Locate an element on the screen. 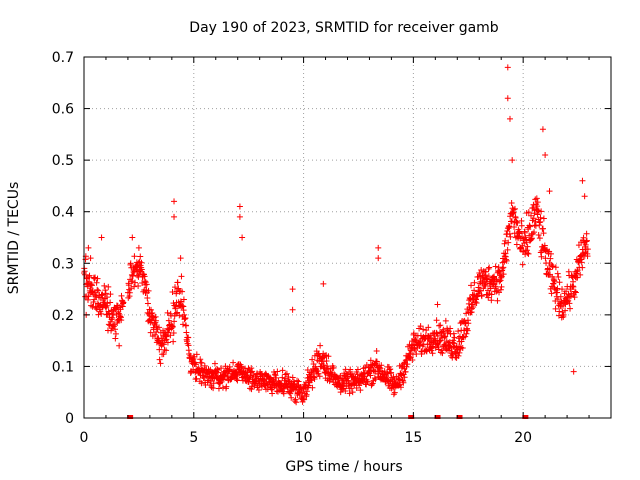 Image resolution: width=640 pixels, height=480 pixels. y-tick-label: 0.6 is located at coordinates (63, 110).